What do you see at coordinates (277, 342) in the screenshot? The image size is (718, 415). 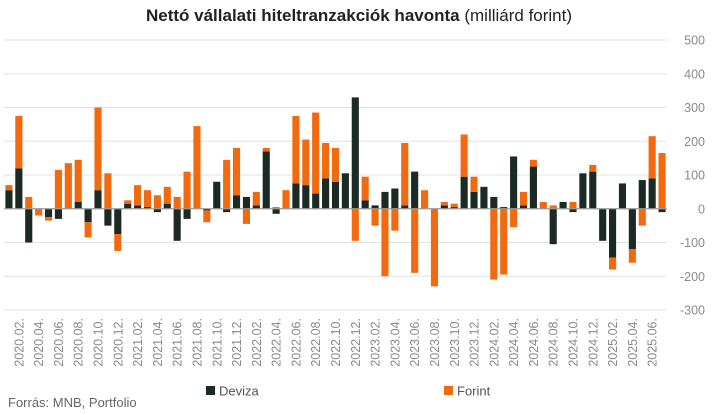 I see `x-tick-label: 2022.04.` at bounding box center [277, 342].